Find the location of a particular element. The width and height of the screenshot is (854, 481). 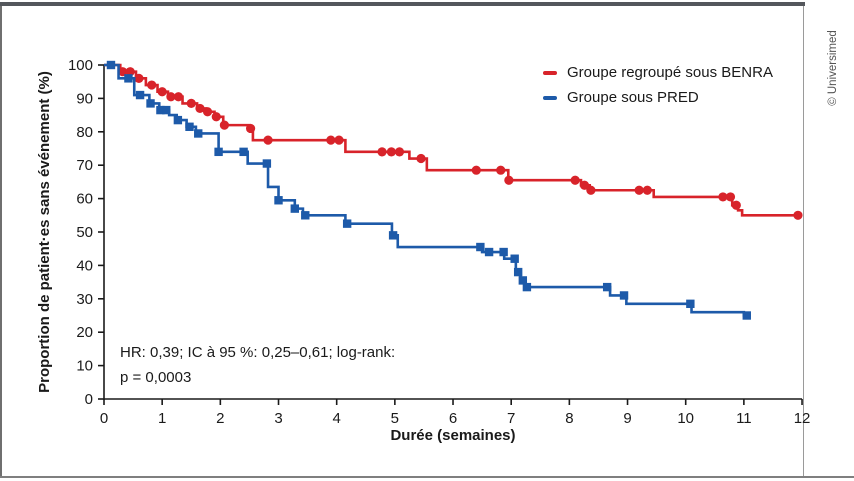

legend-swatch-pred-icon is located at coordinates (550, 97).